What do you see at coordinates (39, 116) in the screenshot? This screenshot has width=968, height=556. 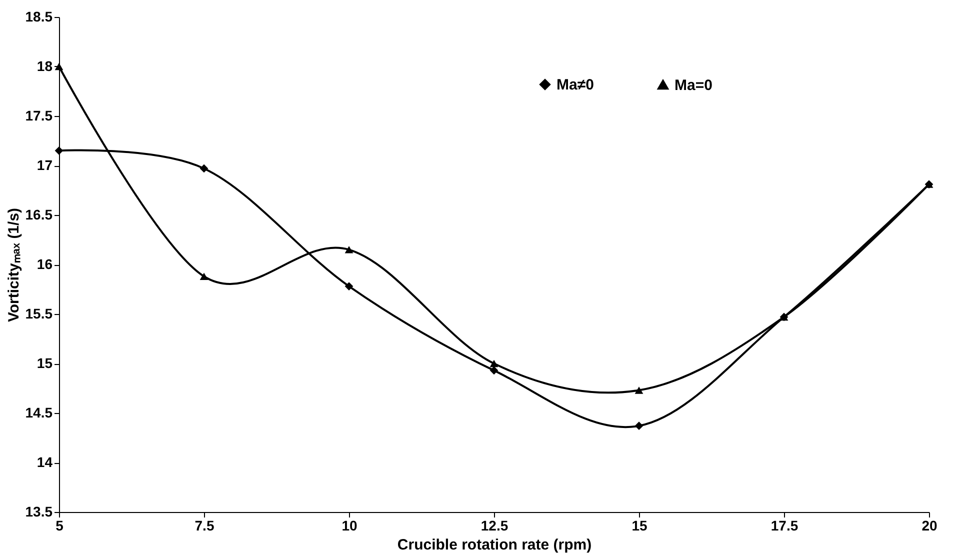 I see `y-tick-label: 17.5` at bounding box center [39, 116].